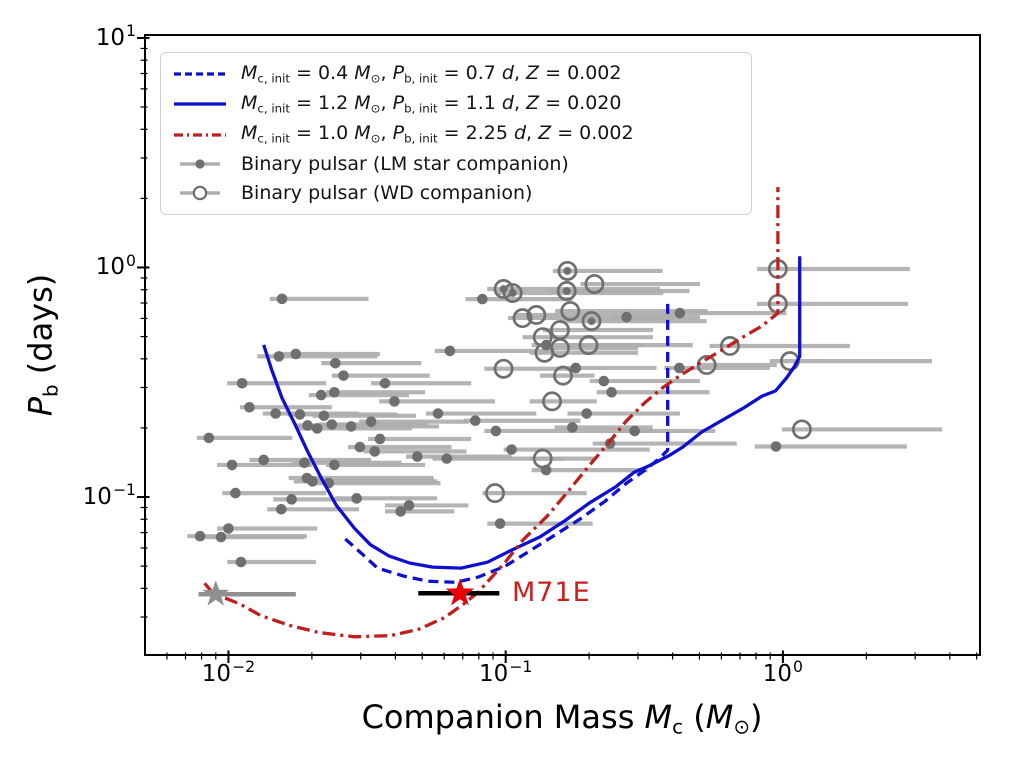 The image size is (1024, 768). I want to click on m71e-star-marker, so click(460, 592).